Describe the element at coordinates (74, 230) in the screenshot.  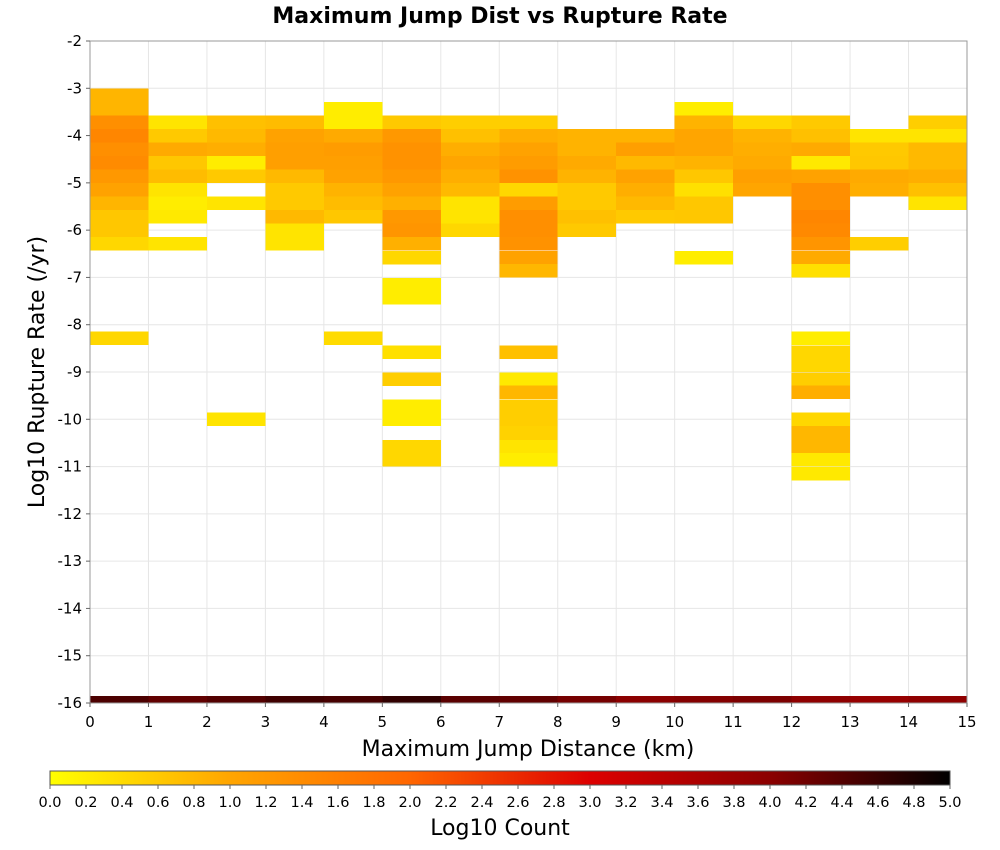
I see `y-tick-label: -6` at that location.